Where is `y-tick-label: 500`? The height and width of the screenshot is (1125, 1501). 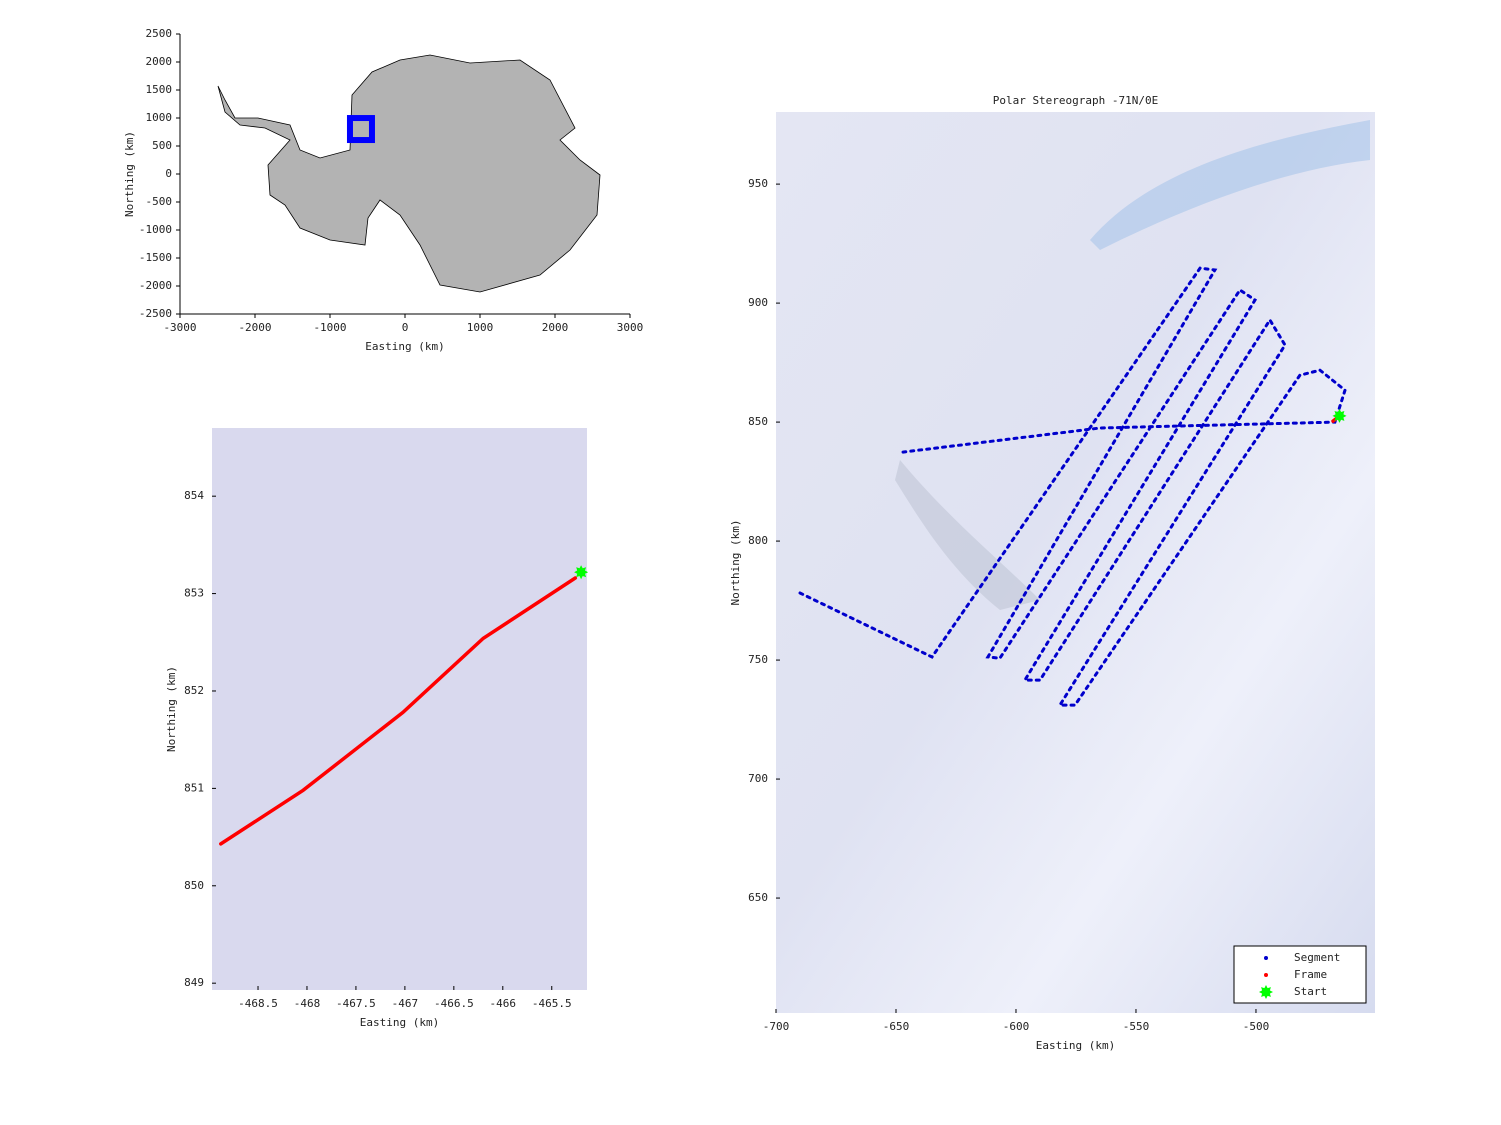 y-tick-label: 500 is located at coordinates (162, 145).